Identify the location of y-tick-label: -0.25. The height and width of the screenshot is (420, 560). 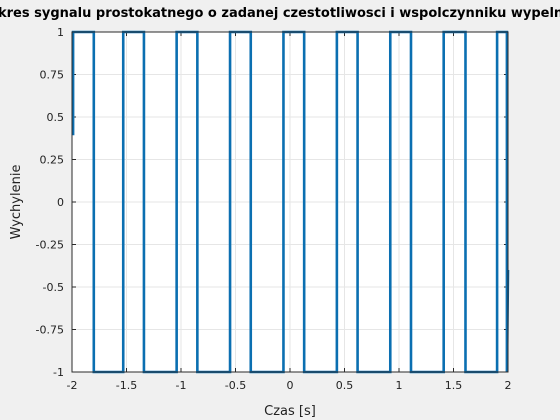
(50, 245).